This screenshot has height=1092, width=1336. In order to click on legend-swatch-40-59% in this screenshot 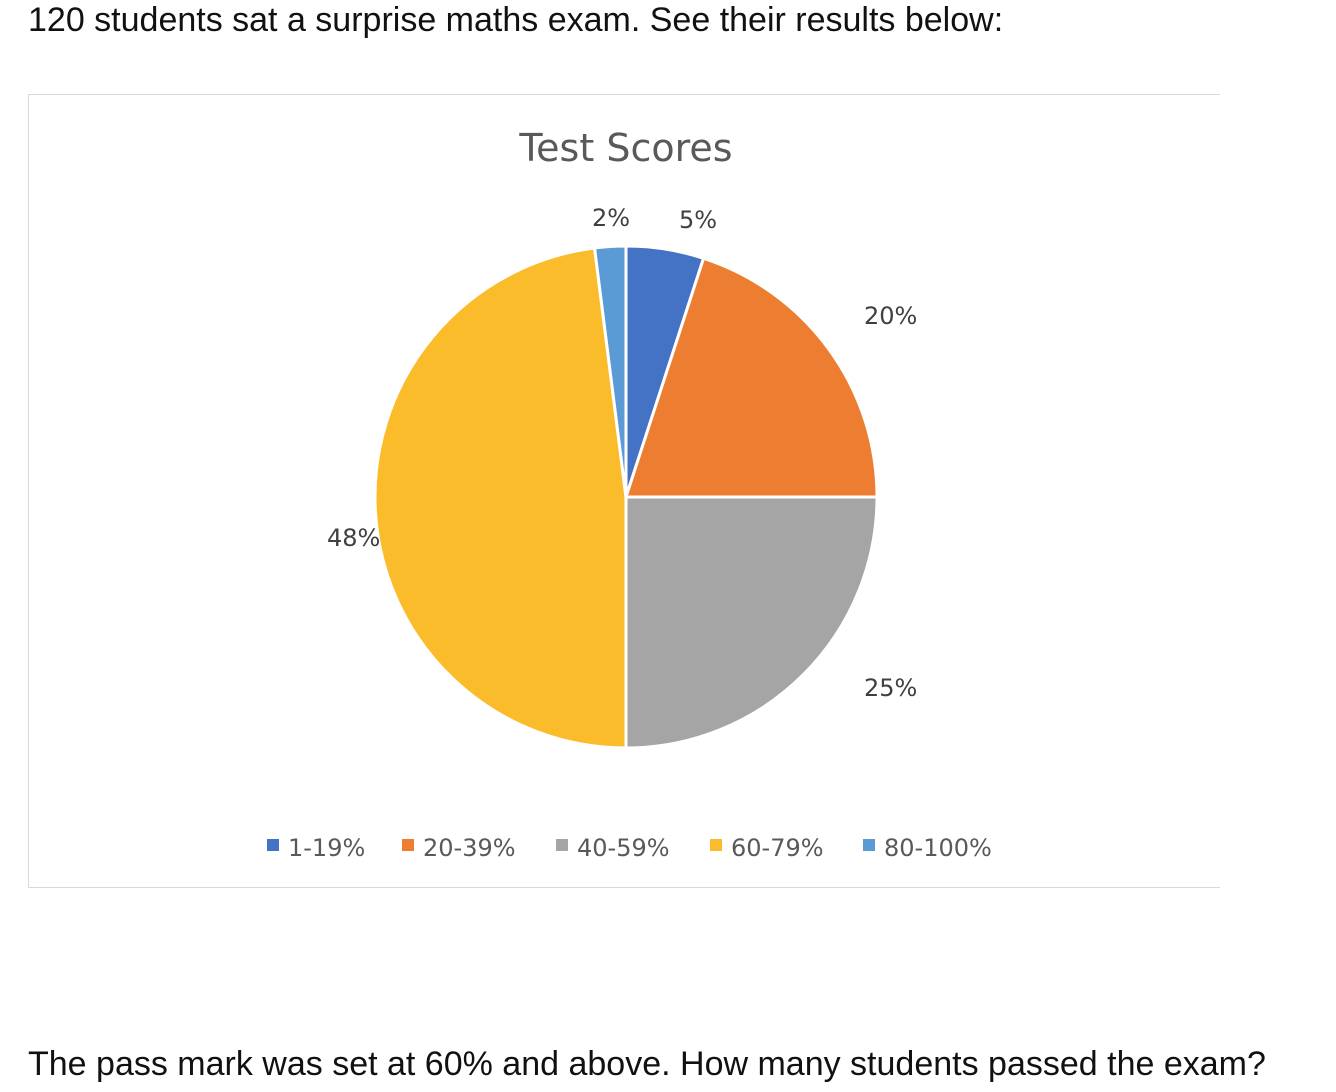, I will do `click(562, 845)`.